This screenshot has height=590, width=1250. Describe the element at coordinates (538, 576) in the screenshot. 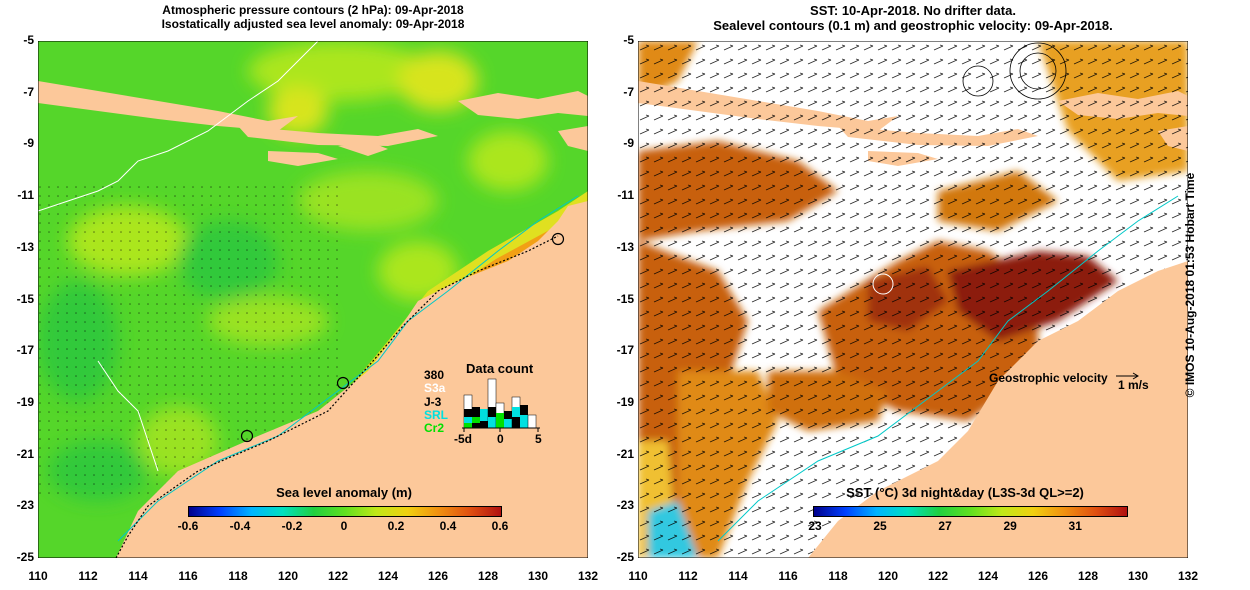

I see `left-x-tick: 130` at that location.